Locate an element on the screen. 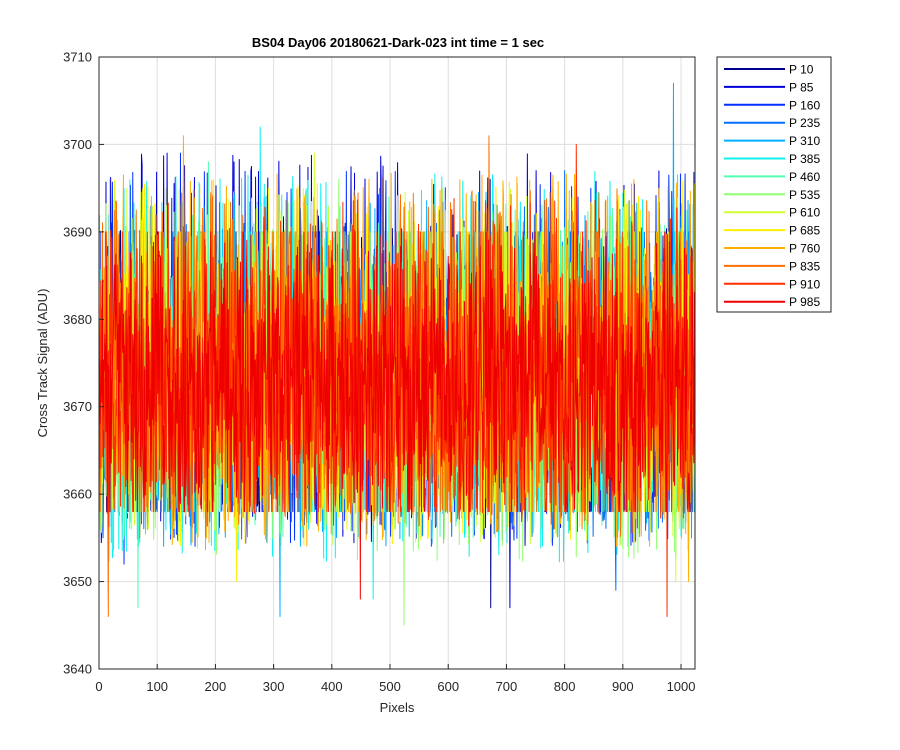 The image size is (900, 750). y-tick-label: 3680 is located at coordinates (77, 319).